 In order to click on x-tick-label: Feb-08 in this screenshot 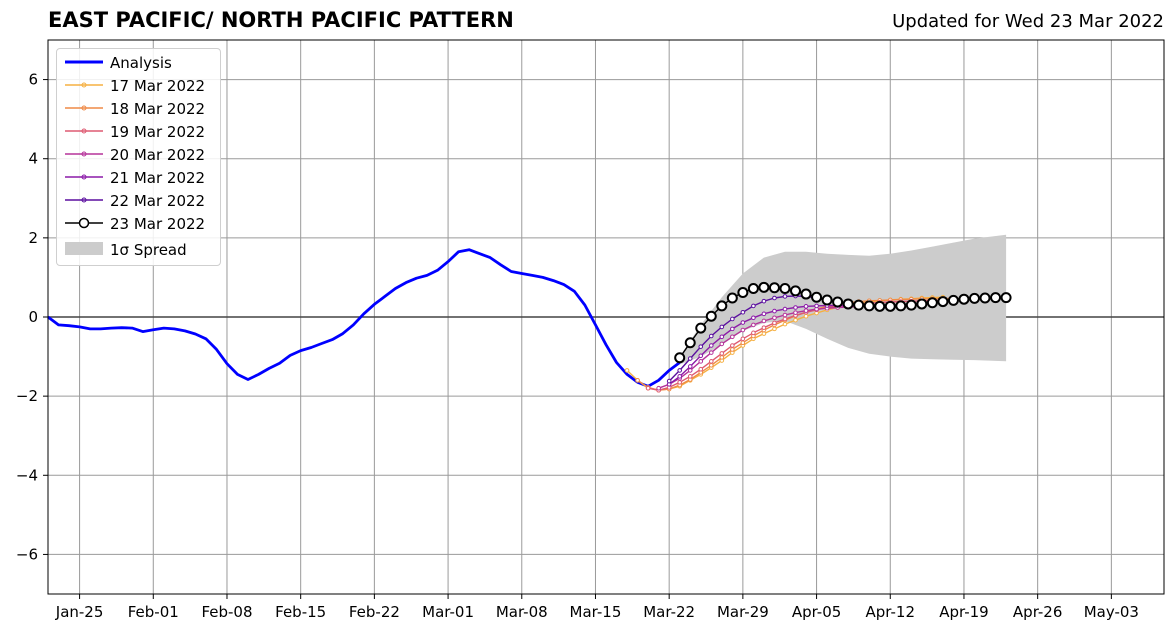, I will do `click(226, 612)`.